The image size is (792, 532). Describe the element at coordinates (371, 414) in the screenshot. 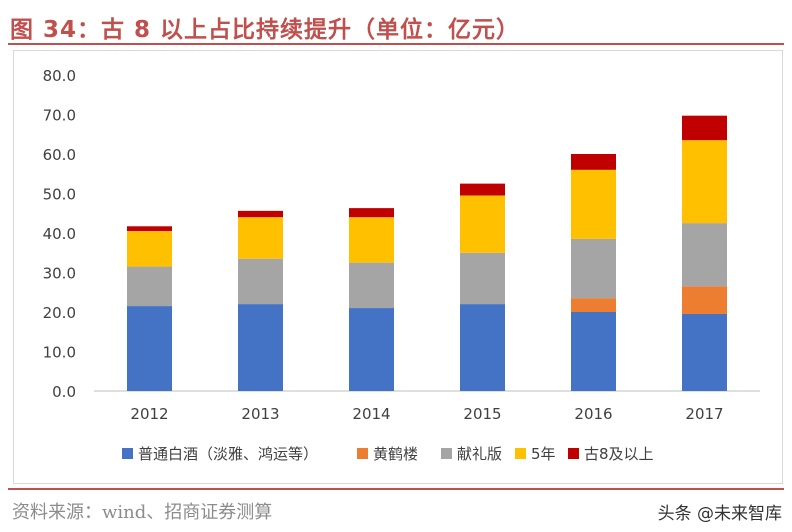

I see `x-tick-label: 2014` at that location.